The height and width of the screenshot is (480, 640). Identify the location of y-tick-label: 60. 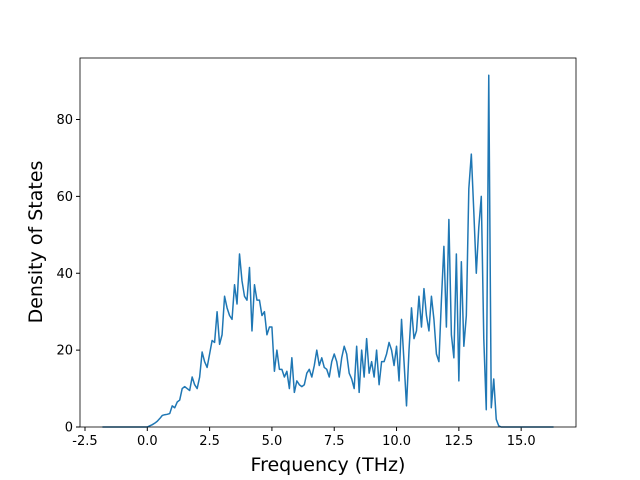
(64, 197).